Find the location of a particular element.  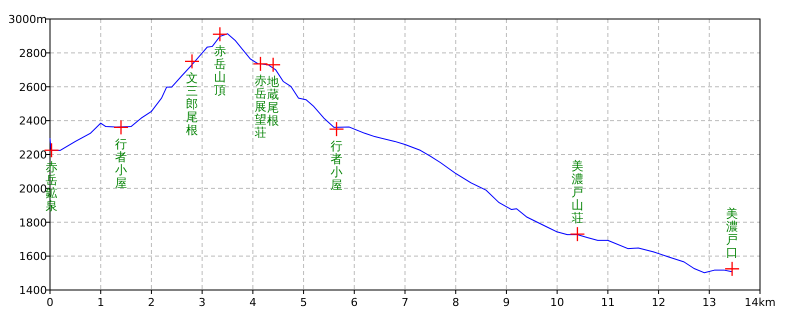

x-tick-label: 5 is located at coordinates (304, 302).